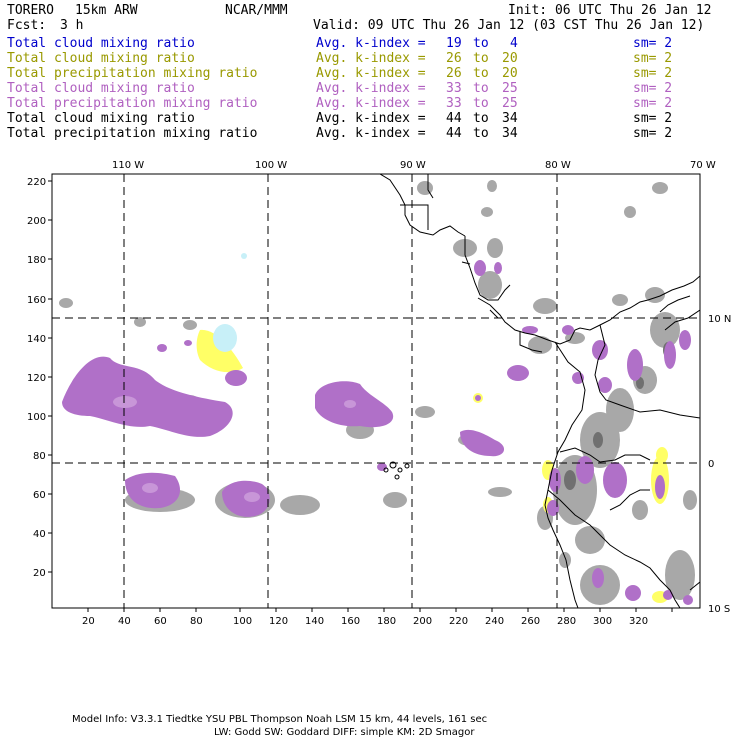 This screenshot has height=740, width=740. Describe the element at coordinates (242, 621) in the screenshot. I see `x-tick-label: 100` at that location.